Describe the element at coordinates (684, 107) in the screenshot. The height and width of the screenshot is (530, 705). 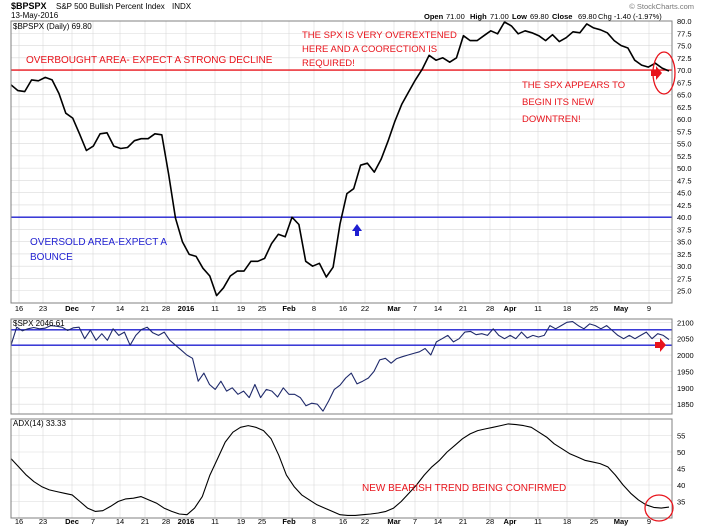
I see `y-tick-label: 62.5` at that location.